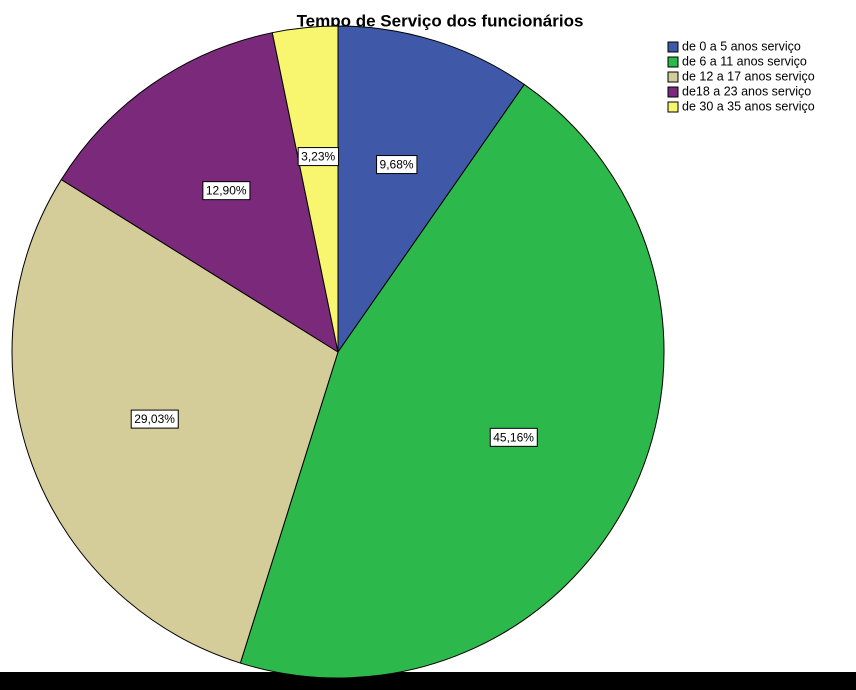 The image size is (856, 690). What do you see at coordinates (741, 46) in the screenshot?
I see `legend-label: de 0 a 5 anos serviço` at bounding box center [741, 46].